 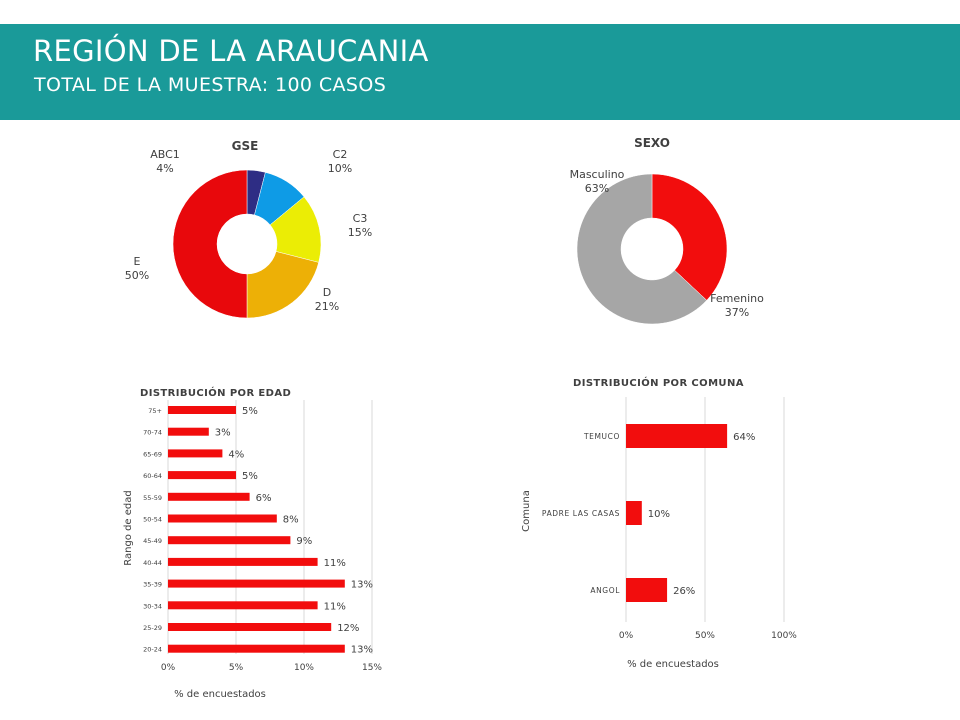 I want to click on comuna-value-label: 26%, so click(x=684, y=591).